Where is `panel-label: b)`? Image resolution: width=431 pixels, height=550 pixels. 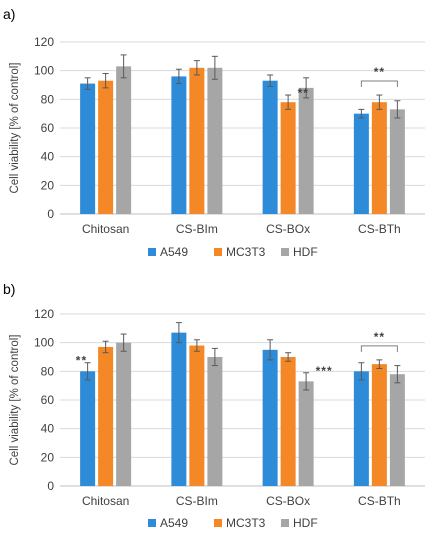 panel-label: b) is located at coordinates (9, 289).